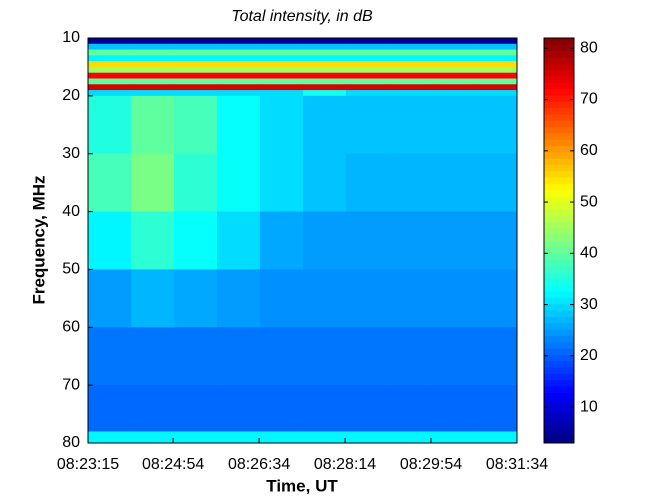  What do you see at coordinates (71, 37) in the screenshot?
I see `y-tick-label: 10` at bounding box center [71, 37].